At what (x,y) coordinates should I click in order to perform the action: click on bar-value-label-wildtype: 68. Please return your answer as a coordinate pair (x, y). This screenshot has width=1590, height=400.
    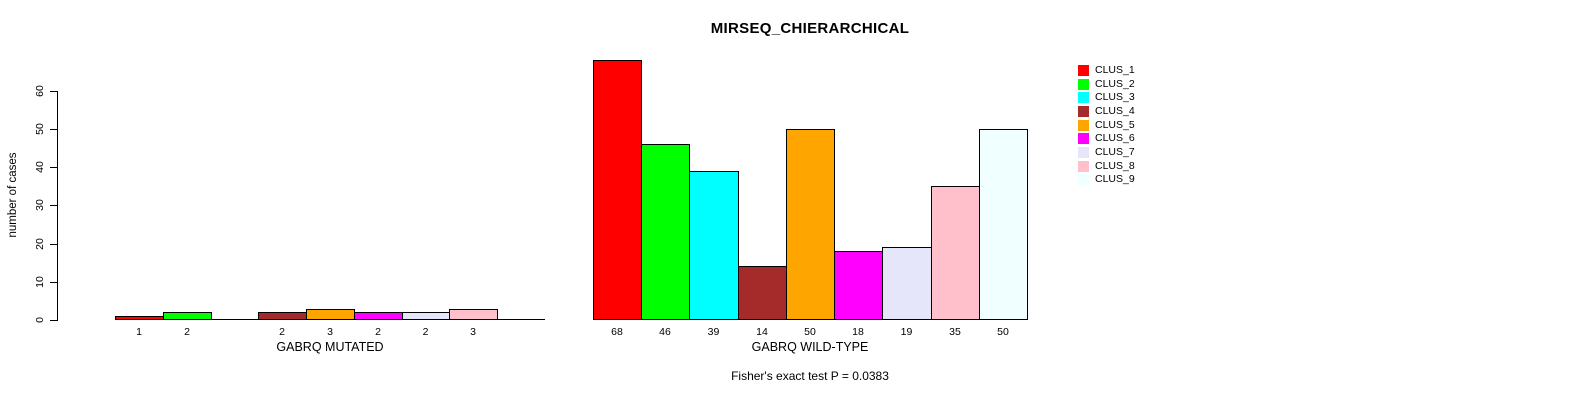
    Looking at the image, I should click on (617, 332).